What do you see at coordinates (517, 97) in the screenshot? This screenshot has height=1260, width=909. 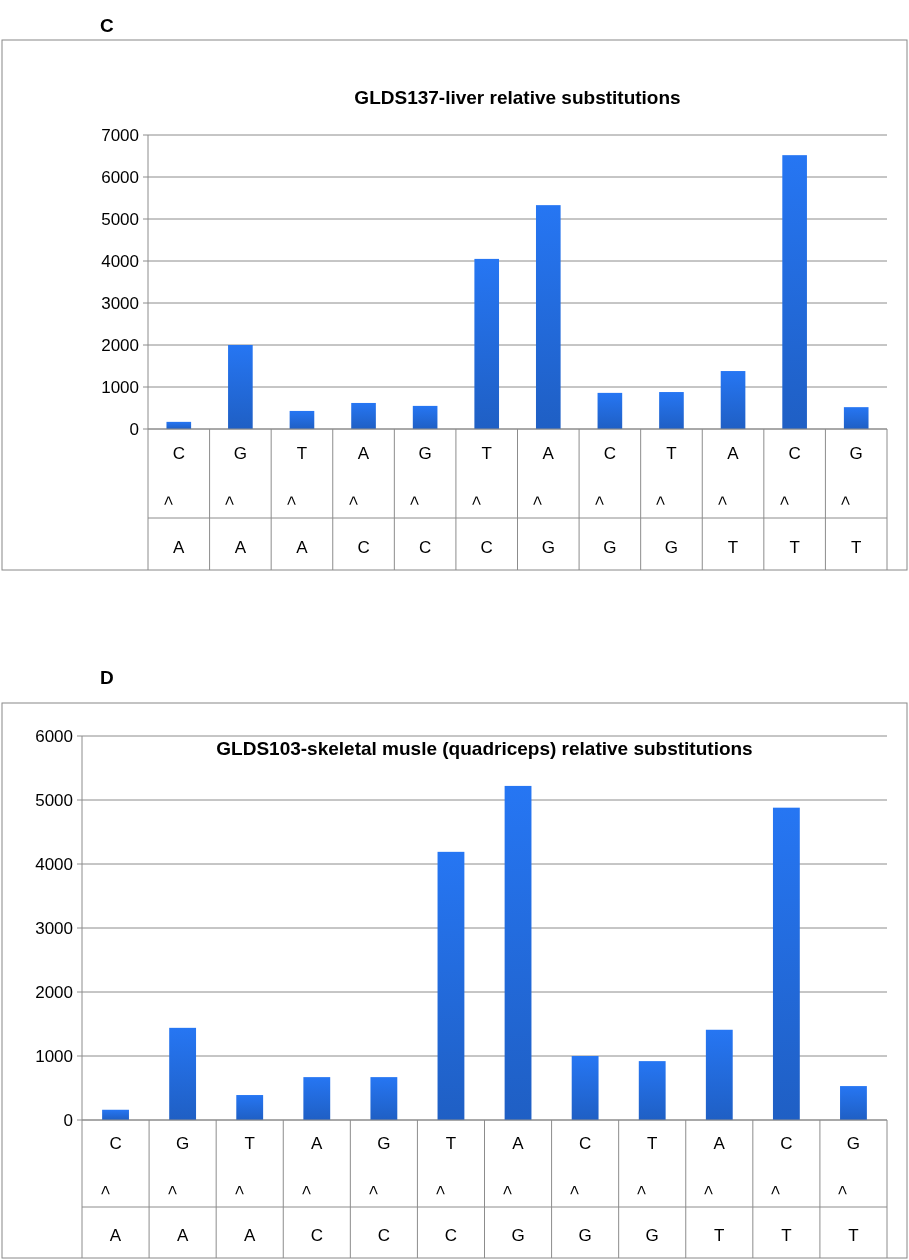 I see `chart-title: GLDS137-liver relative substitutions` at bounding box center [517, 97].